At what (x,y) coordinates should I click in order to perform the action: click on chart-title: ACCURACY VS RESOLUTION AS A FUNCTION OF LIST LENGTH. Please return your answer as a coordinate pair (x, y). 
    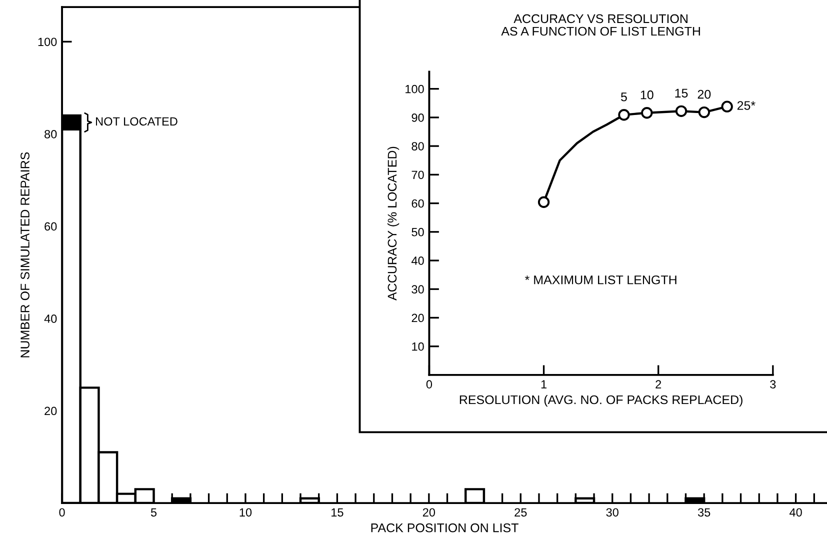
    Looking at the image, I should click on (600, 25).